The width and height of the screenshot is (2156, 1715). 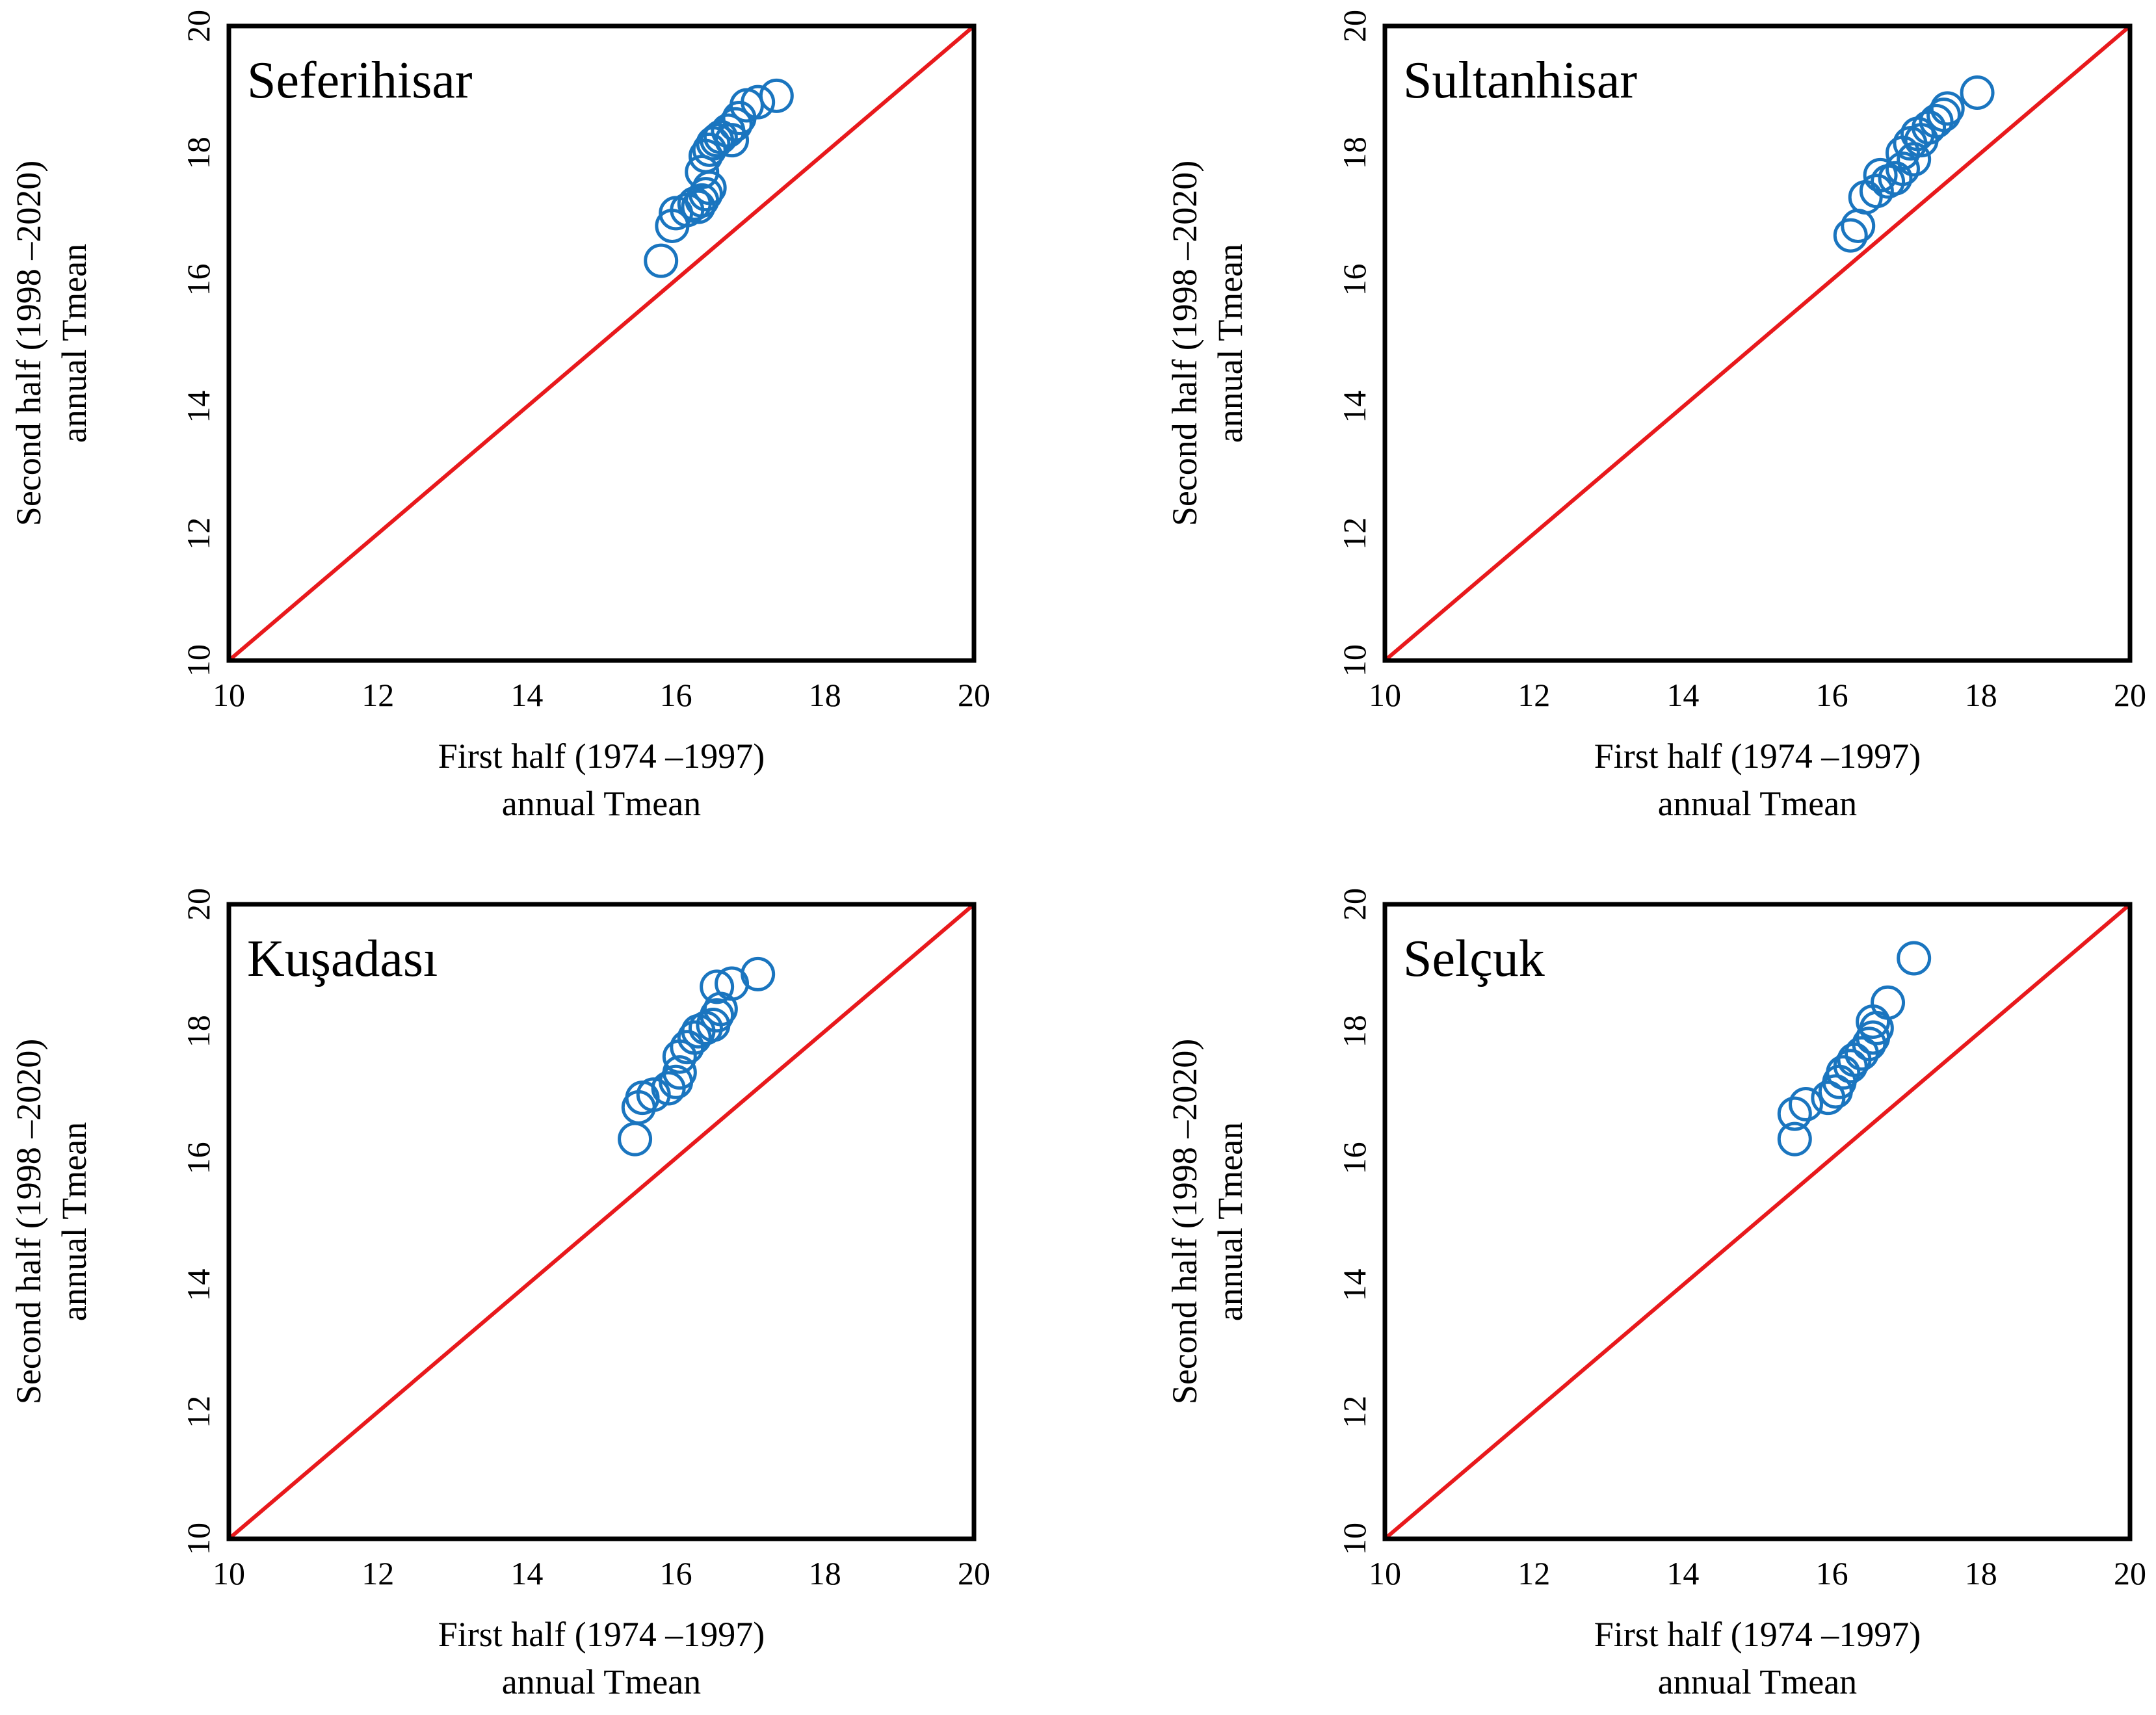 I want to click on station-title: Seferihisar, so click(x=360, y=80).